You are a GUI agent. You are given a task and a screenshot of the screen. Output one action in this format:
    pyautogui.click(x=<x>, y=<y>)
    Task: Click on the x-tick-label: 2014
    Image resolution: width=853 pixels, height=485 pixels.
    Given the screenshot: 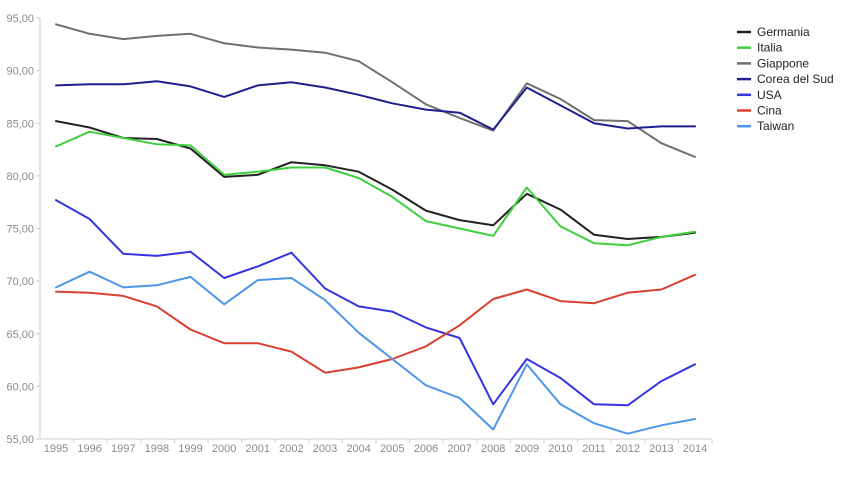 What is the action you would take?
    pyautogui.click(x=695, y=449)
    